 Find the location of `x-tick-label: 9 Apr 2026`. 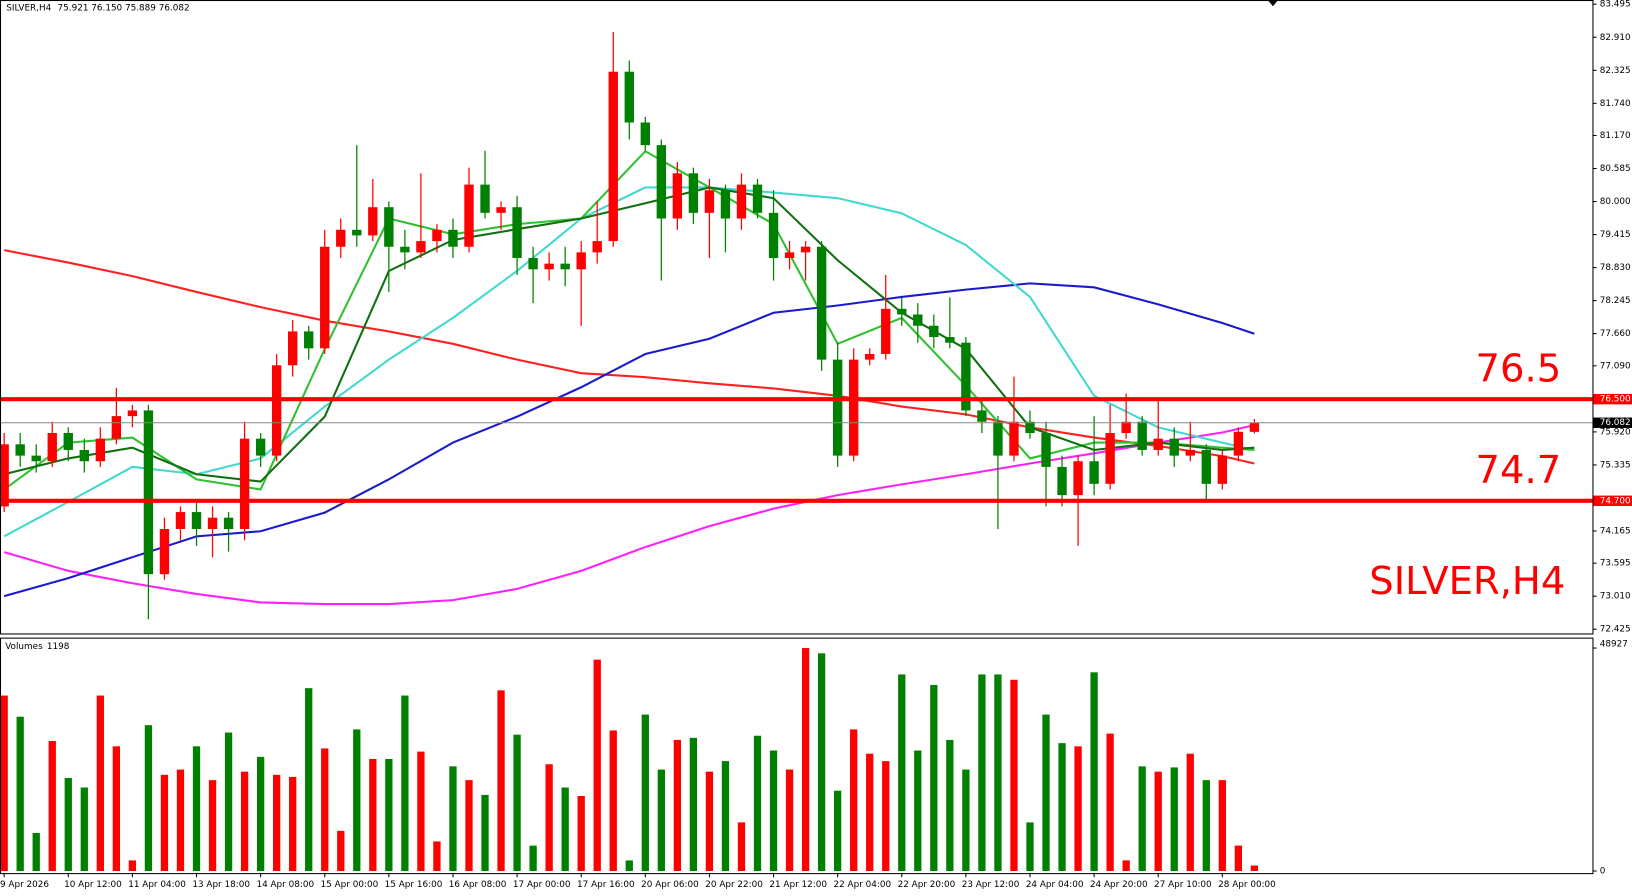

x-tick-label: 9 Apr 2026 is located at coordinates (24, 885).